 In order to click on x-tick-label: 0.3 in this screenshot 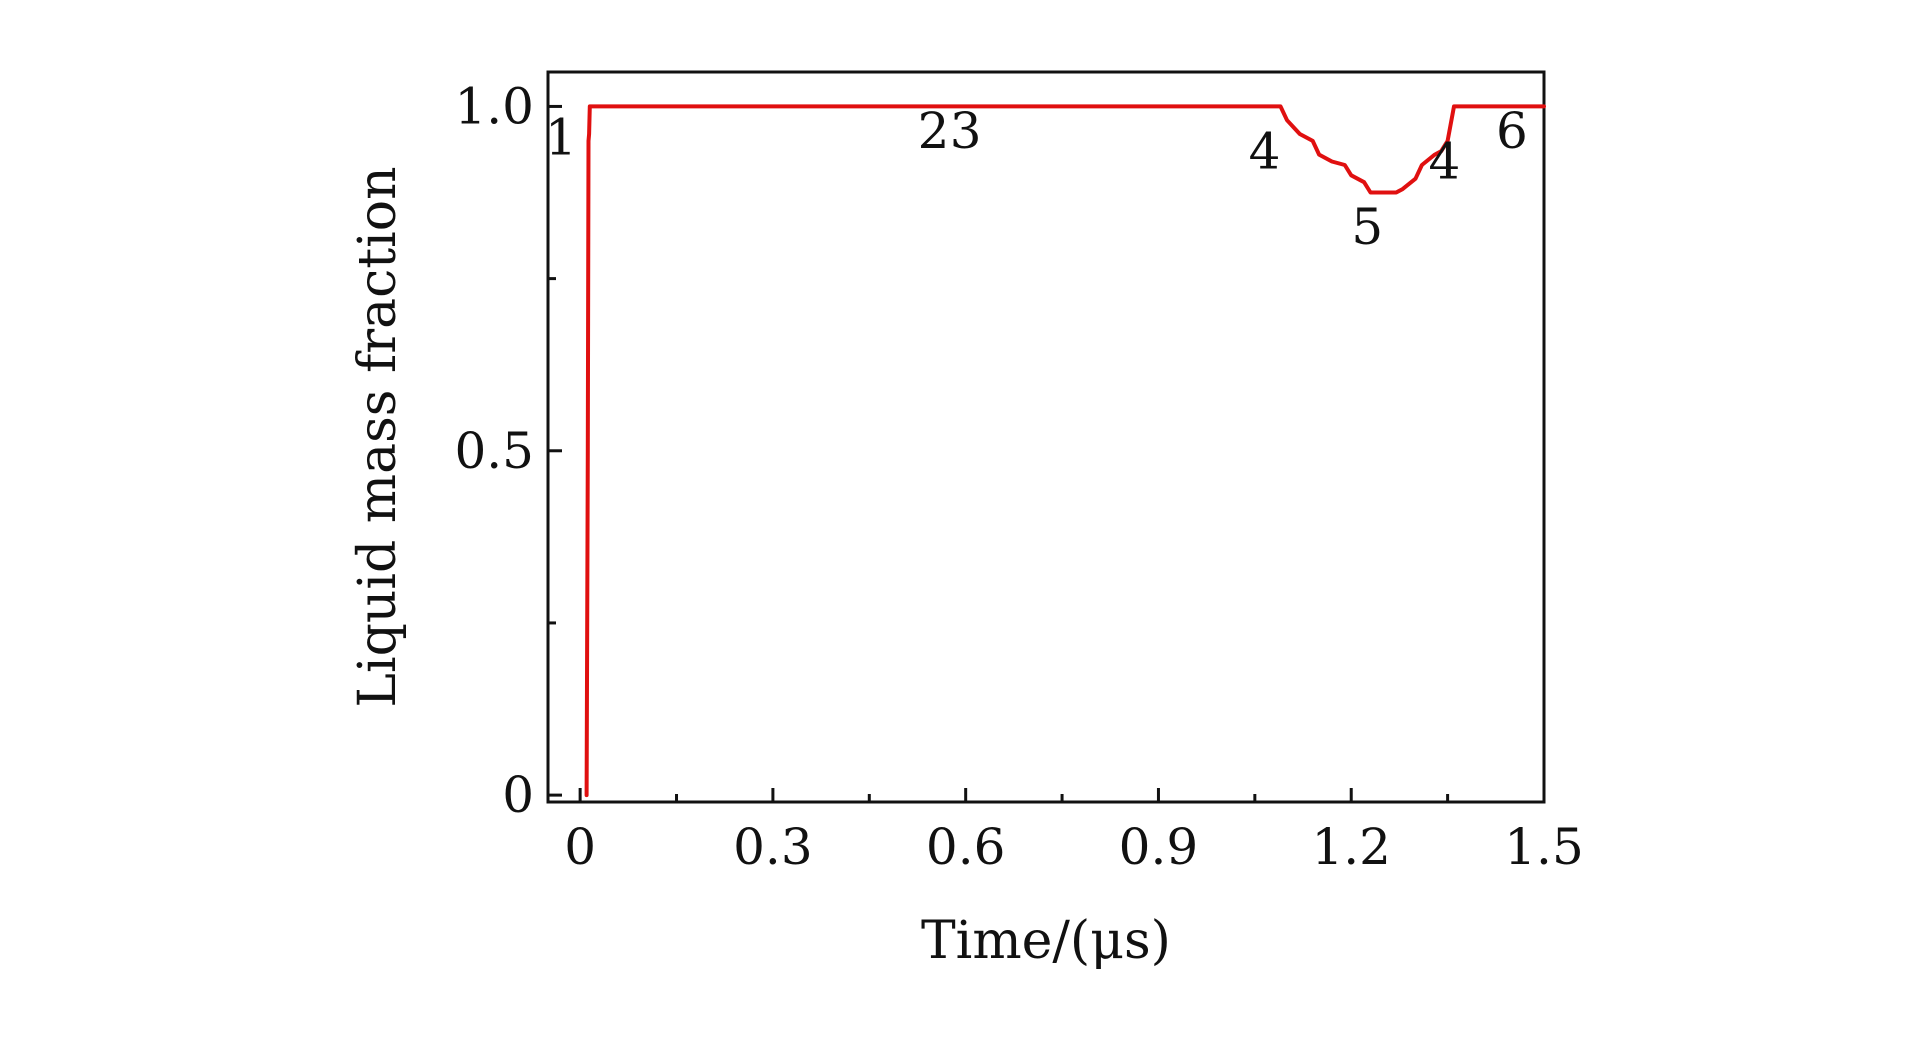, I will do `click(773, 847)`.